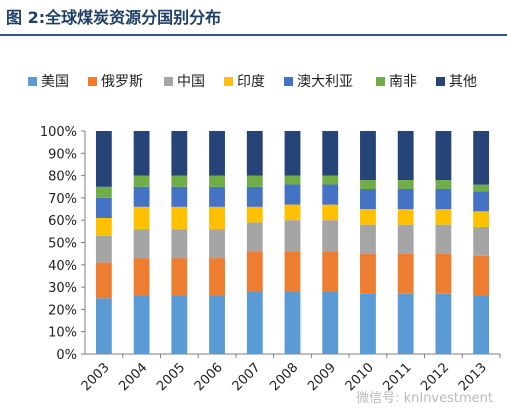 The image size is (507, 408). Describe the element at coordinates (96, 377) in the screenshot. I see `x-tick-label-2003: 2003` at that location.